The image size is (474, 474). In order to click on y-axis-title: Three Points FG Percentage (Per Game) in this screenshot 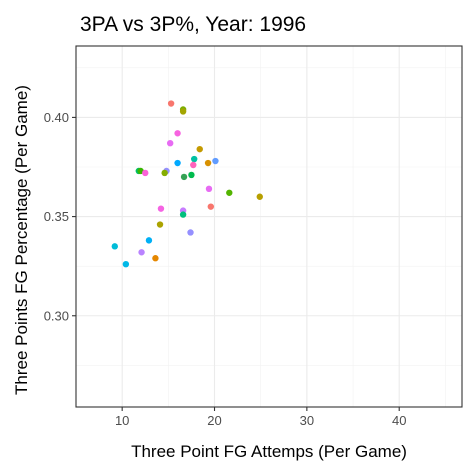, I will do `click(21, 240)`.